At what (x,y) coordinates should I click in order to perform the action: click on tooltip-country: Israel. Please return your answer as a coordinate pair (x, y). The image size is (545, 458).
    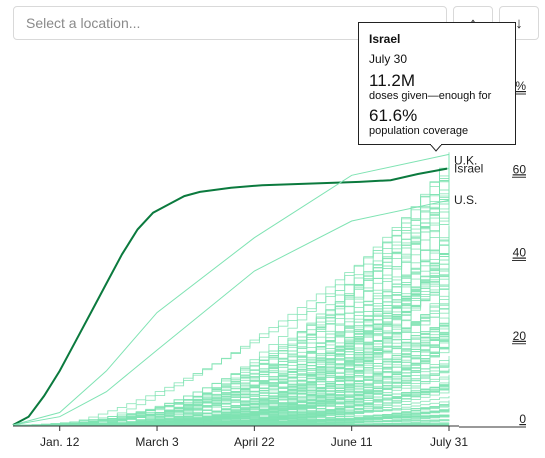
    Looking at the image, I should click on (385, 39).